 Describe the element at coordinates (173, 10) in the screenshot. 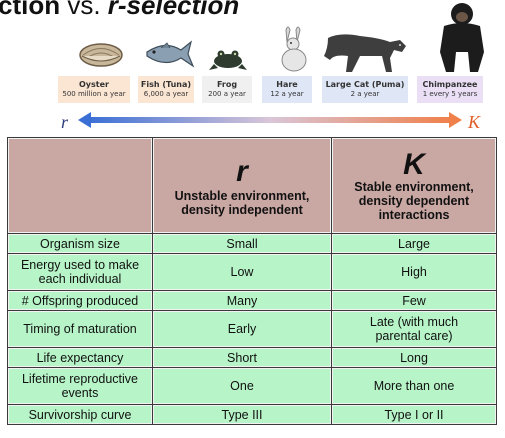

I see `title-part2: r-selection` at that location.